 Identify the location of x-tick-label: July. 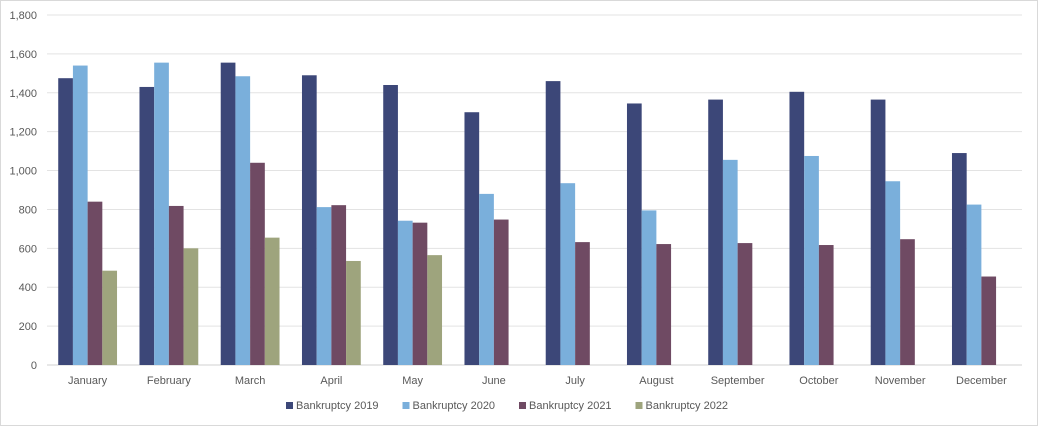
(575, 381).